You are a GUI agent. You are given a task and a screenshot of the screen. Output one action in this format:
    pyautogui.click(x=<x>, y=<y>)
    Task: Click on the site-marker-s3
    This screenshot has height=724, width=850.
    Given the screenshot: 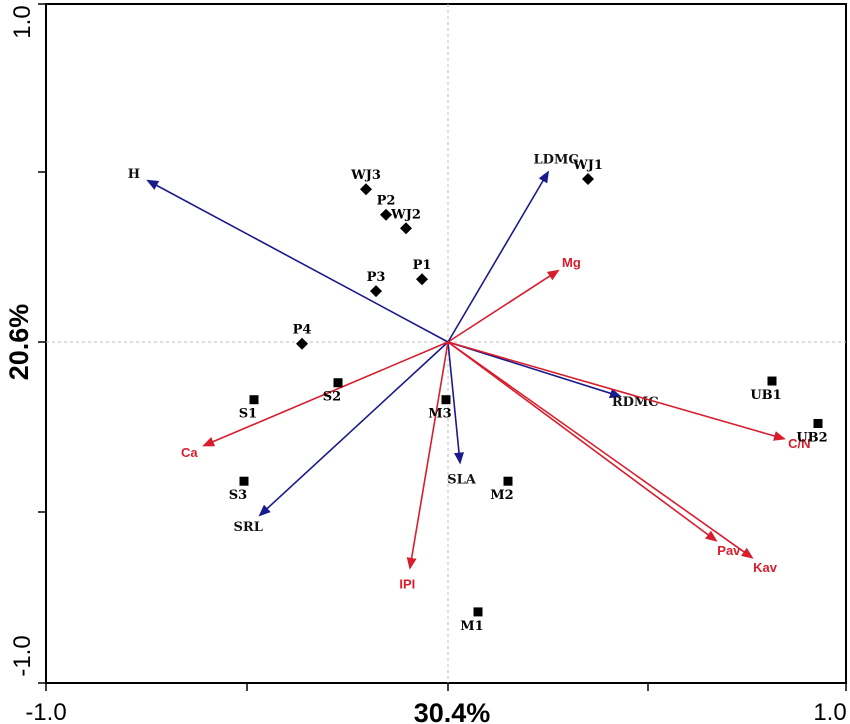 What is the action you would take?
    pyautogui.click(x=244, y=481)
    